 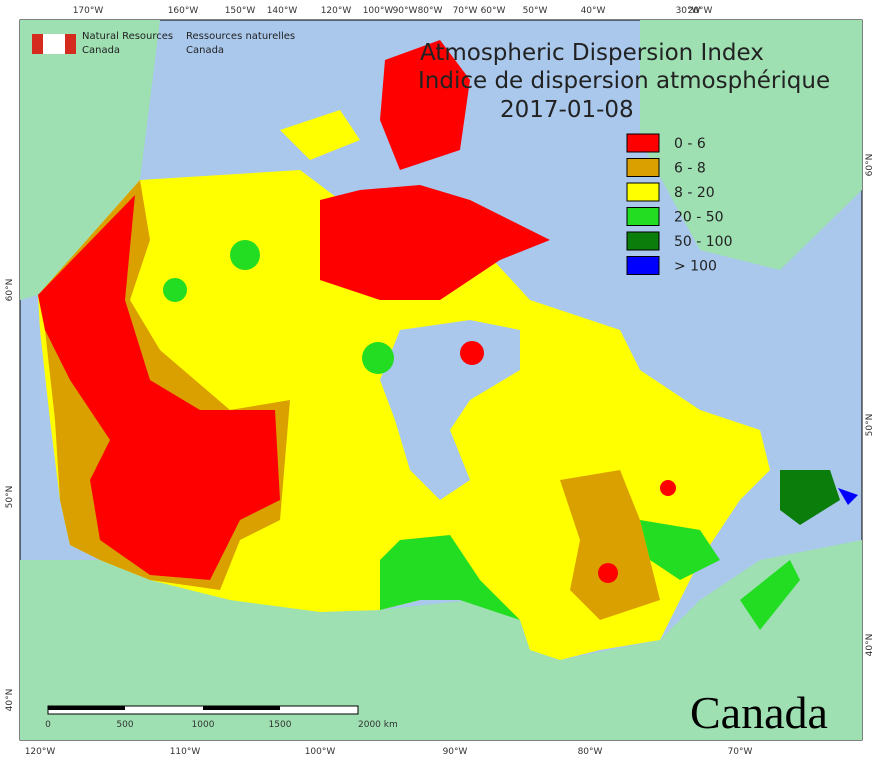 What do you see at coordinates (282, 11) in the screenshot?
I see `longitude-label: 140°W` at bounding box center [282, 11].